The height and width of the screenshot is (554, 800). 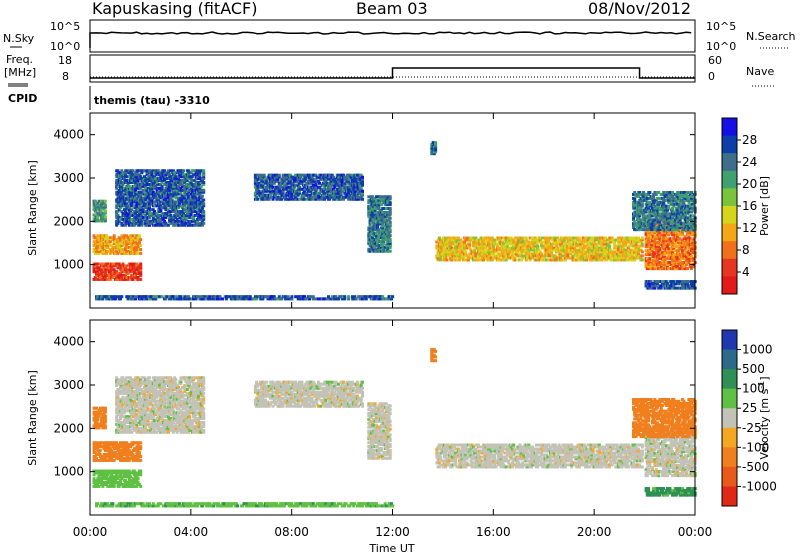 What do you see at coordinates (639, 9) in the screenshot?
I see `date-title: 08/Nov/2012` at bounding box center [639, 9].